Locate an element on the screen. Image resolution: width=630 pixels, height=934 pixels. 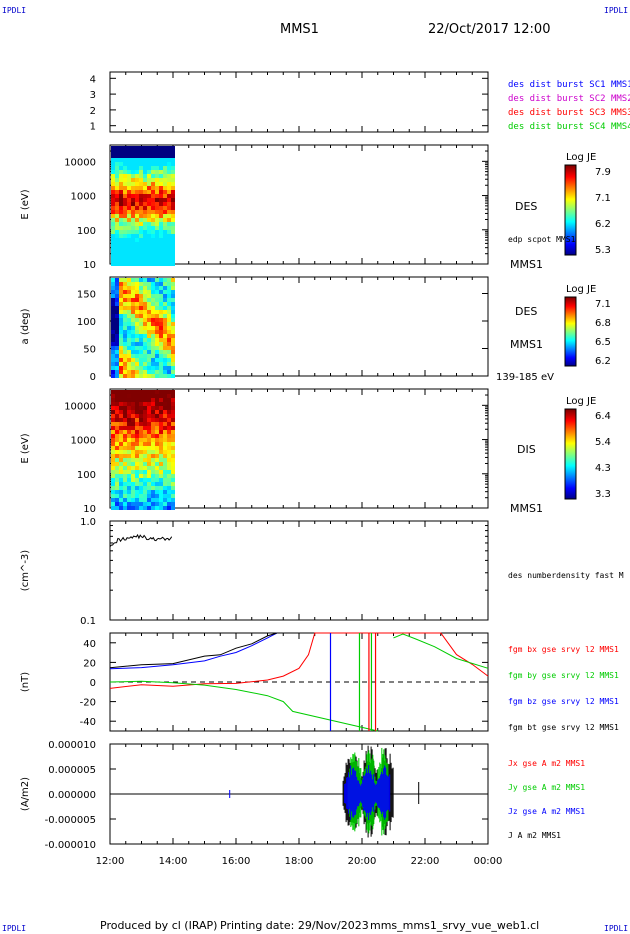
colorbar-title: Log JE is located at coordinates (581, 157).